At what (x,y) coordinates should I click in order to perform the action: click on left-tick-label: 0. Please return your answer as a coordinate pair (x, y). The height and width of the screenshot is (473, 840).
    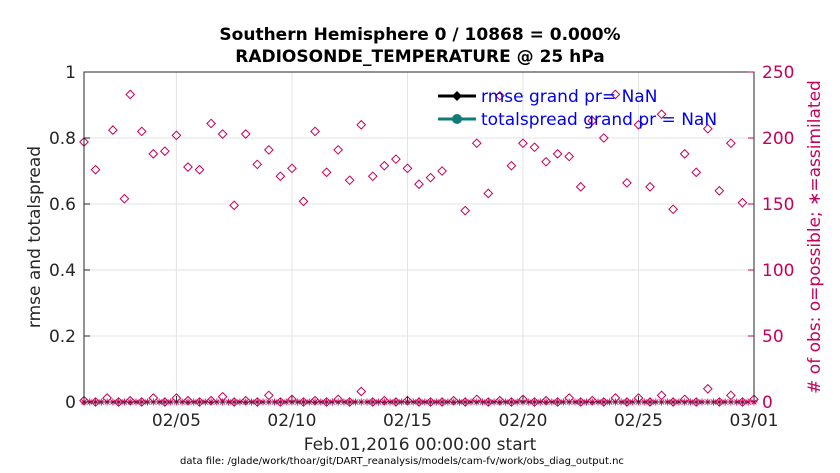
    Looking at the image, I should click on (70, 403).